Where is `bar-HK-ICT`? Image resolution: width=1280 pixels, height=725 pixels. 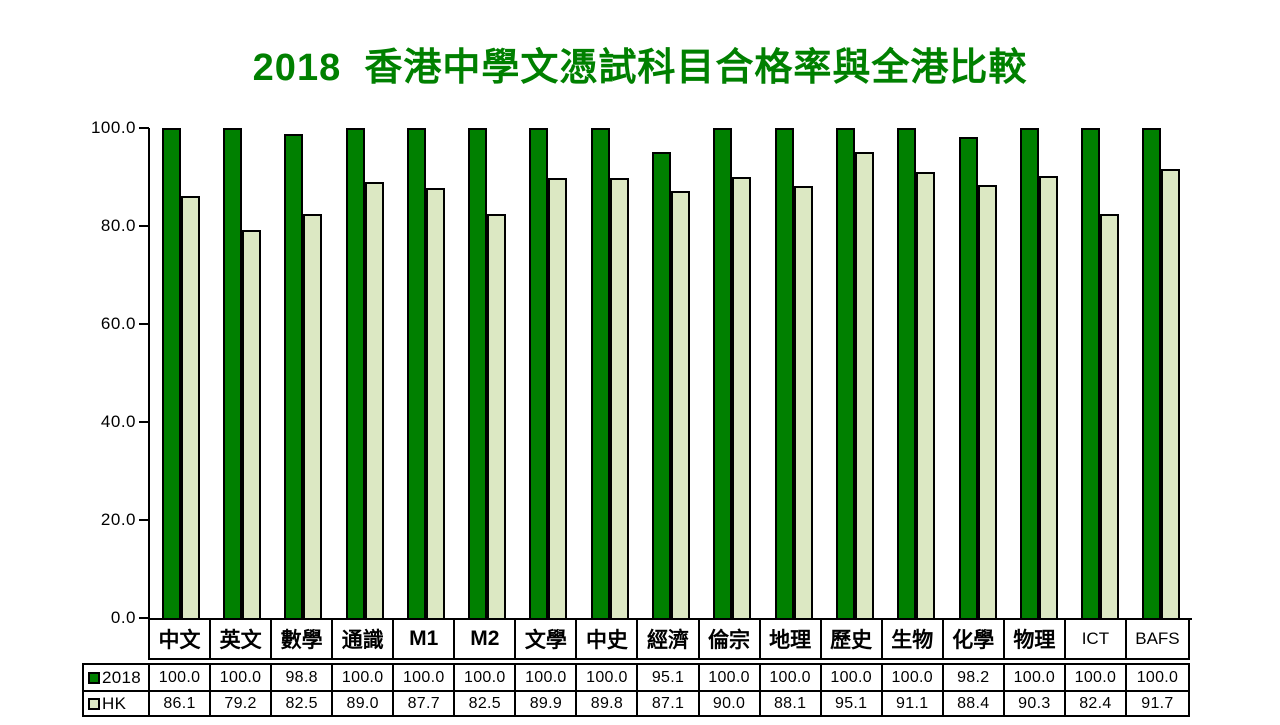
bar-HK-ICT is located at coordinates (1110, 416).